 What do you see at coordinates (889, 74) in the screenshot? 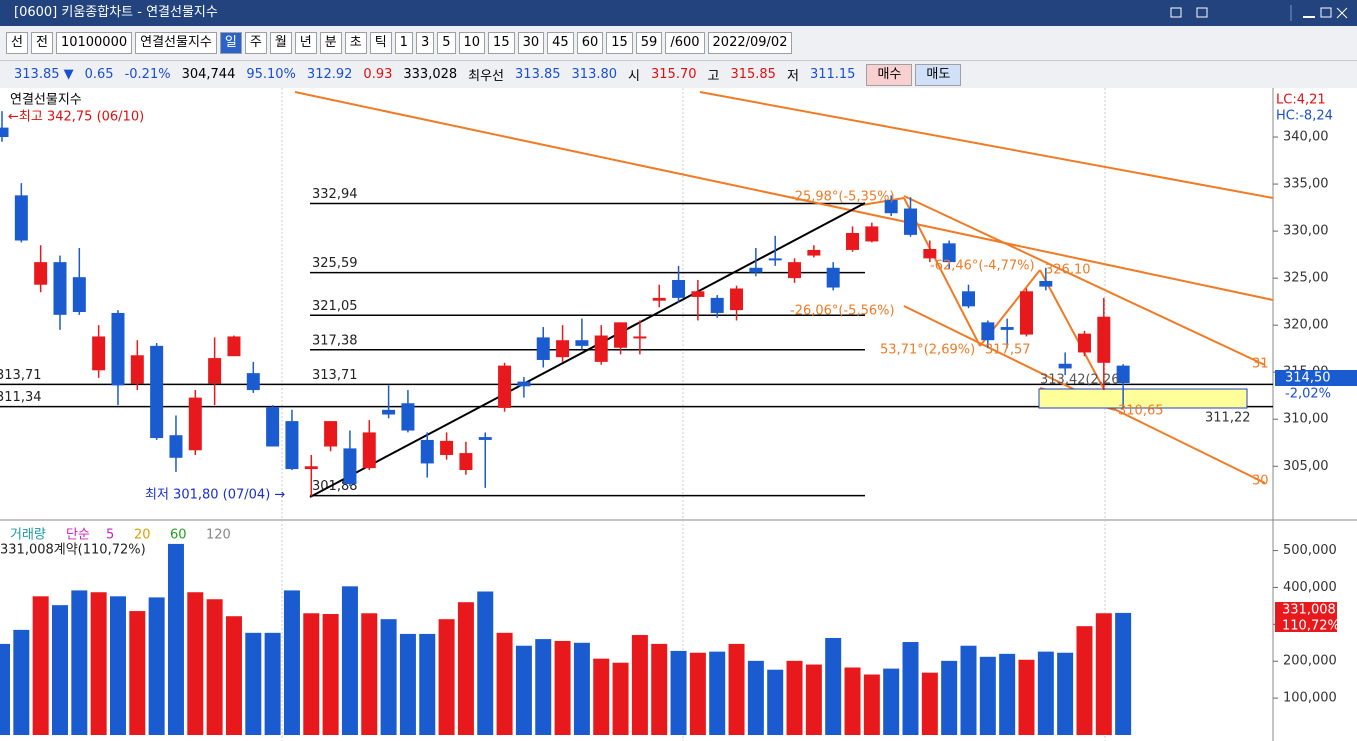
I see `buy-button: 매수` at bounding box center [889, 74].